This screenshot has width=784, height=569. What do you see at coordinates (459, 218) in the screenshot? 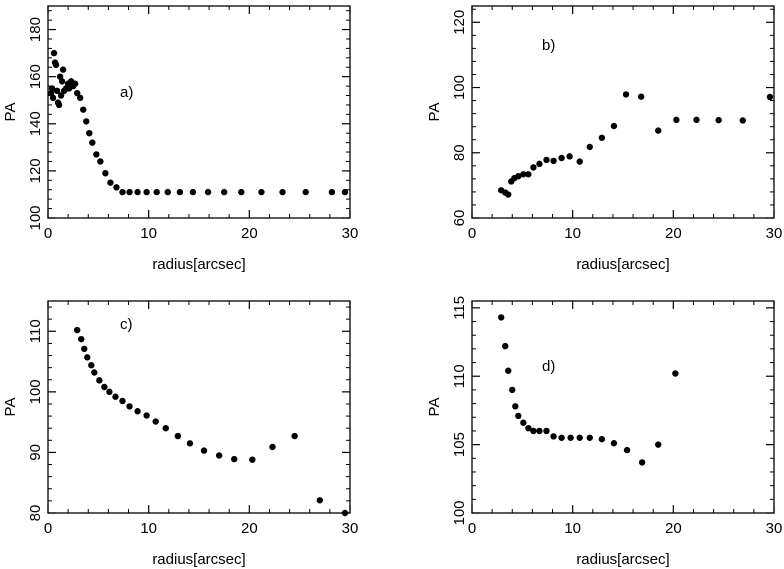
I see `y-tick-label: 60` at bounding box center [459, 218].